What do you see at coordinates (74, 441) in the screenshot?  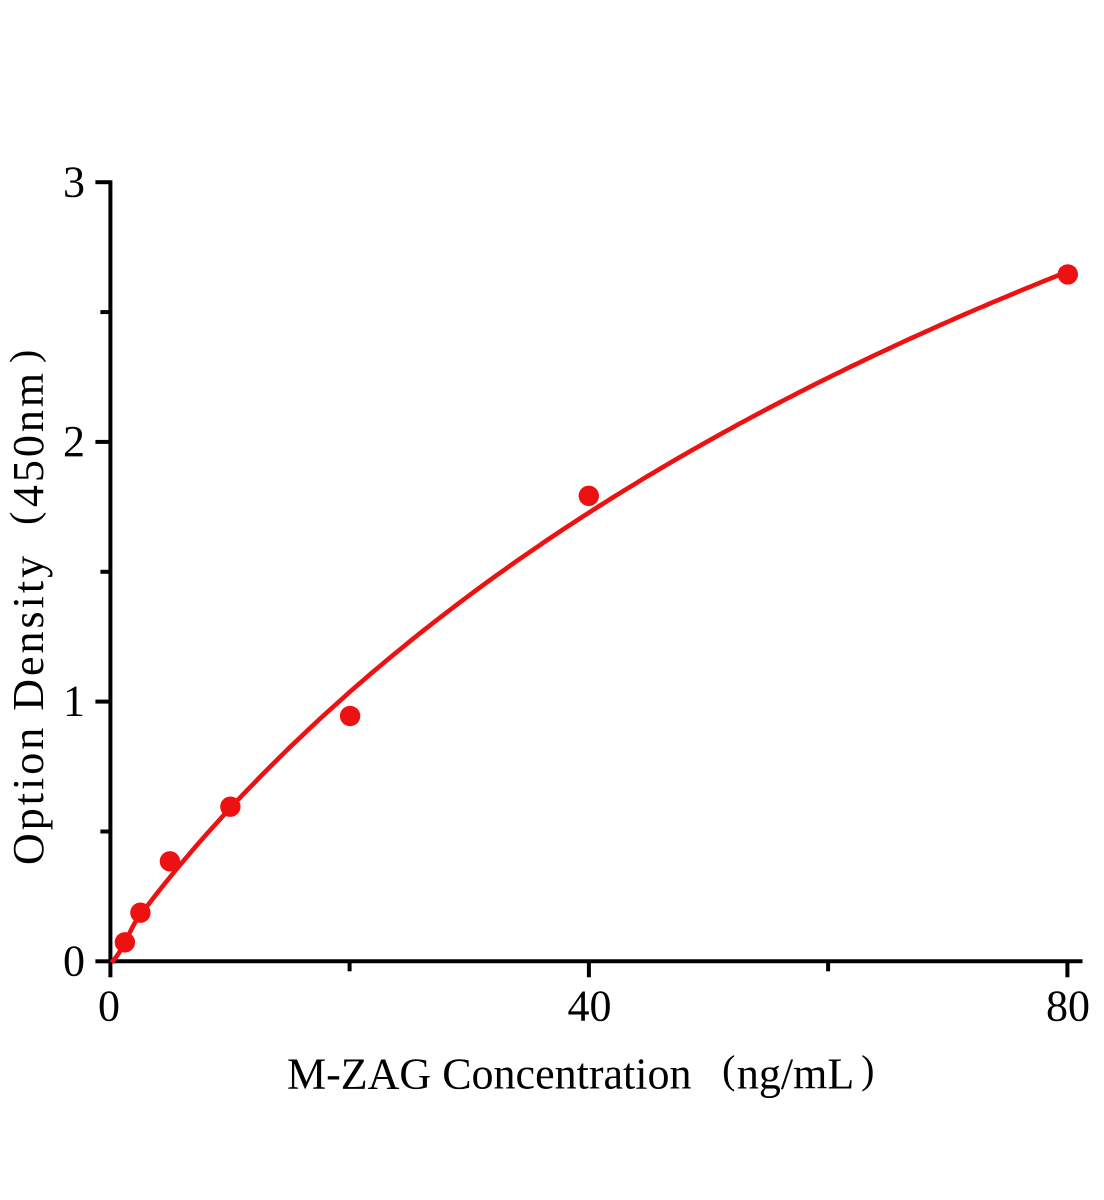 I see `svg-text: 2` at bounding box center [74, 441].